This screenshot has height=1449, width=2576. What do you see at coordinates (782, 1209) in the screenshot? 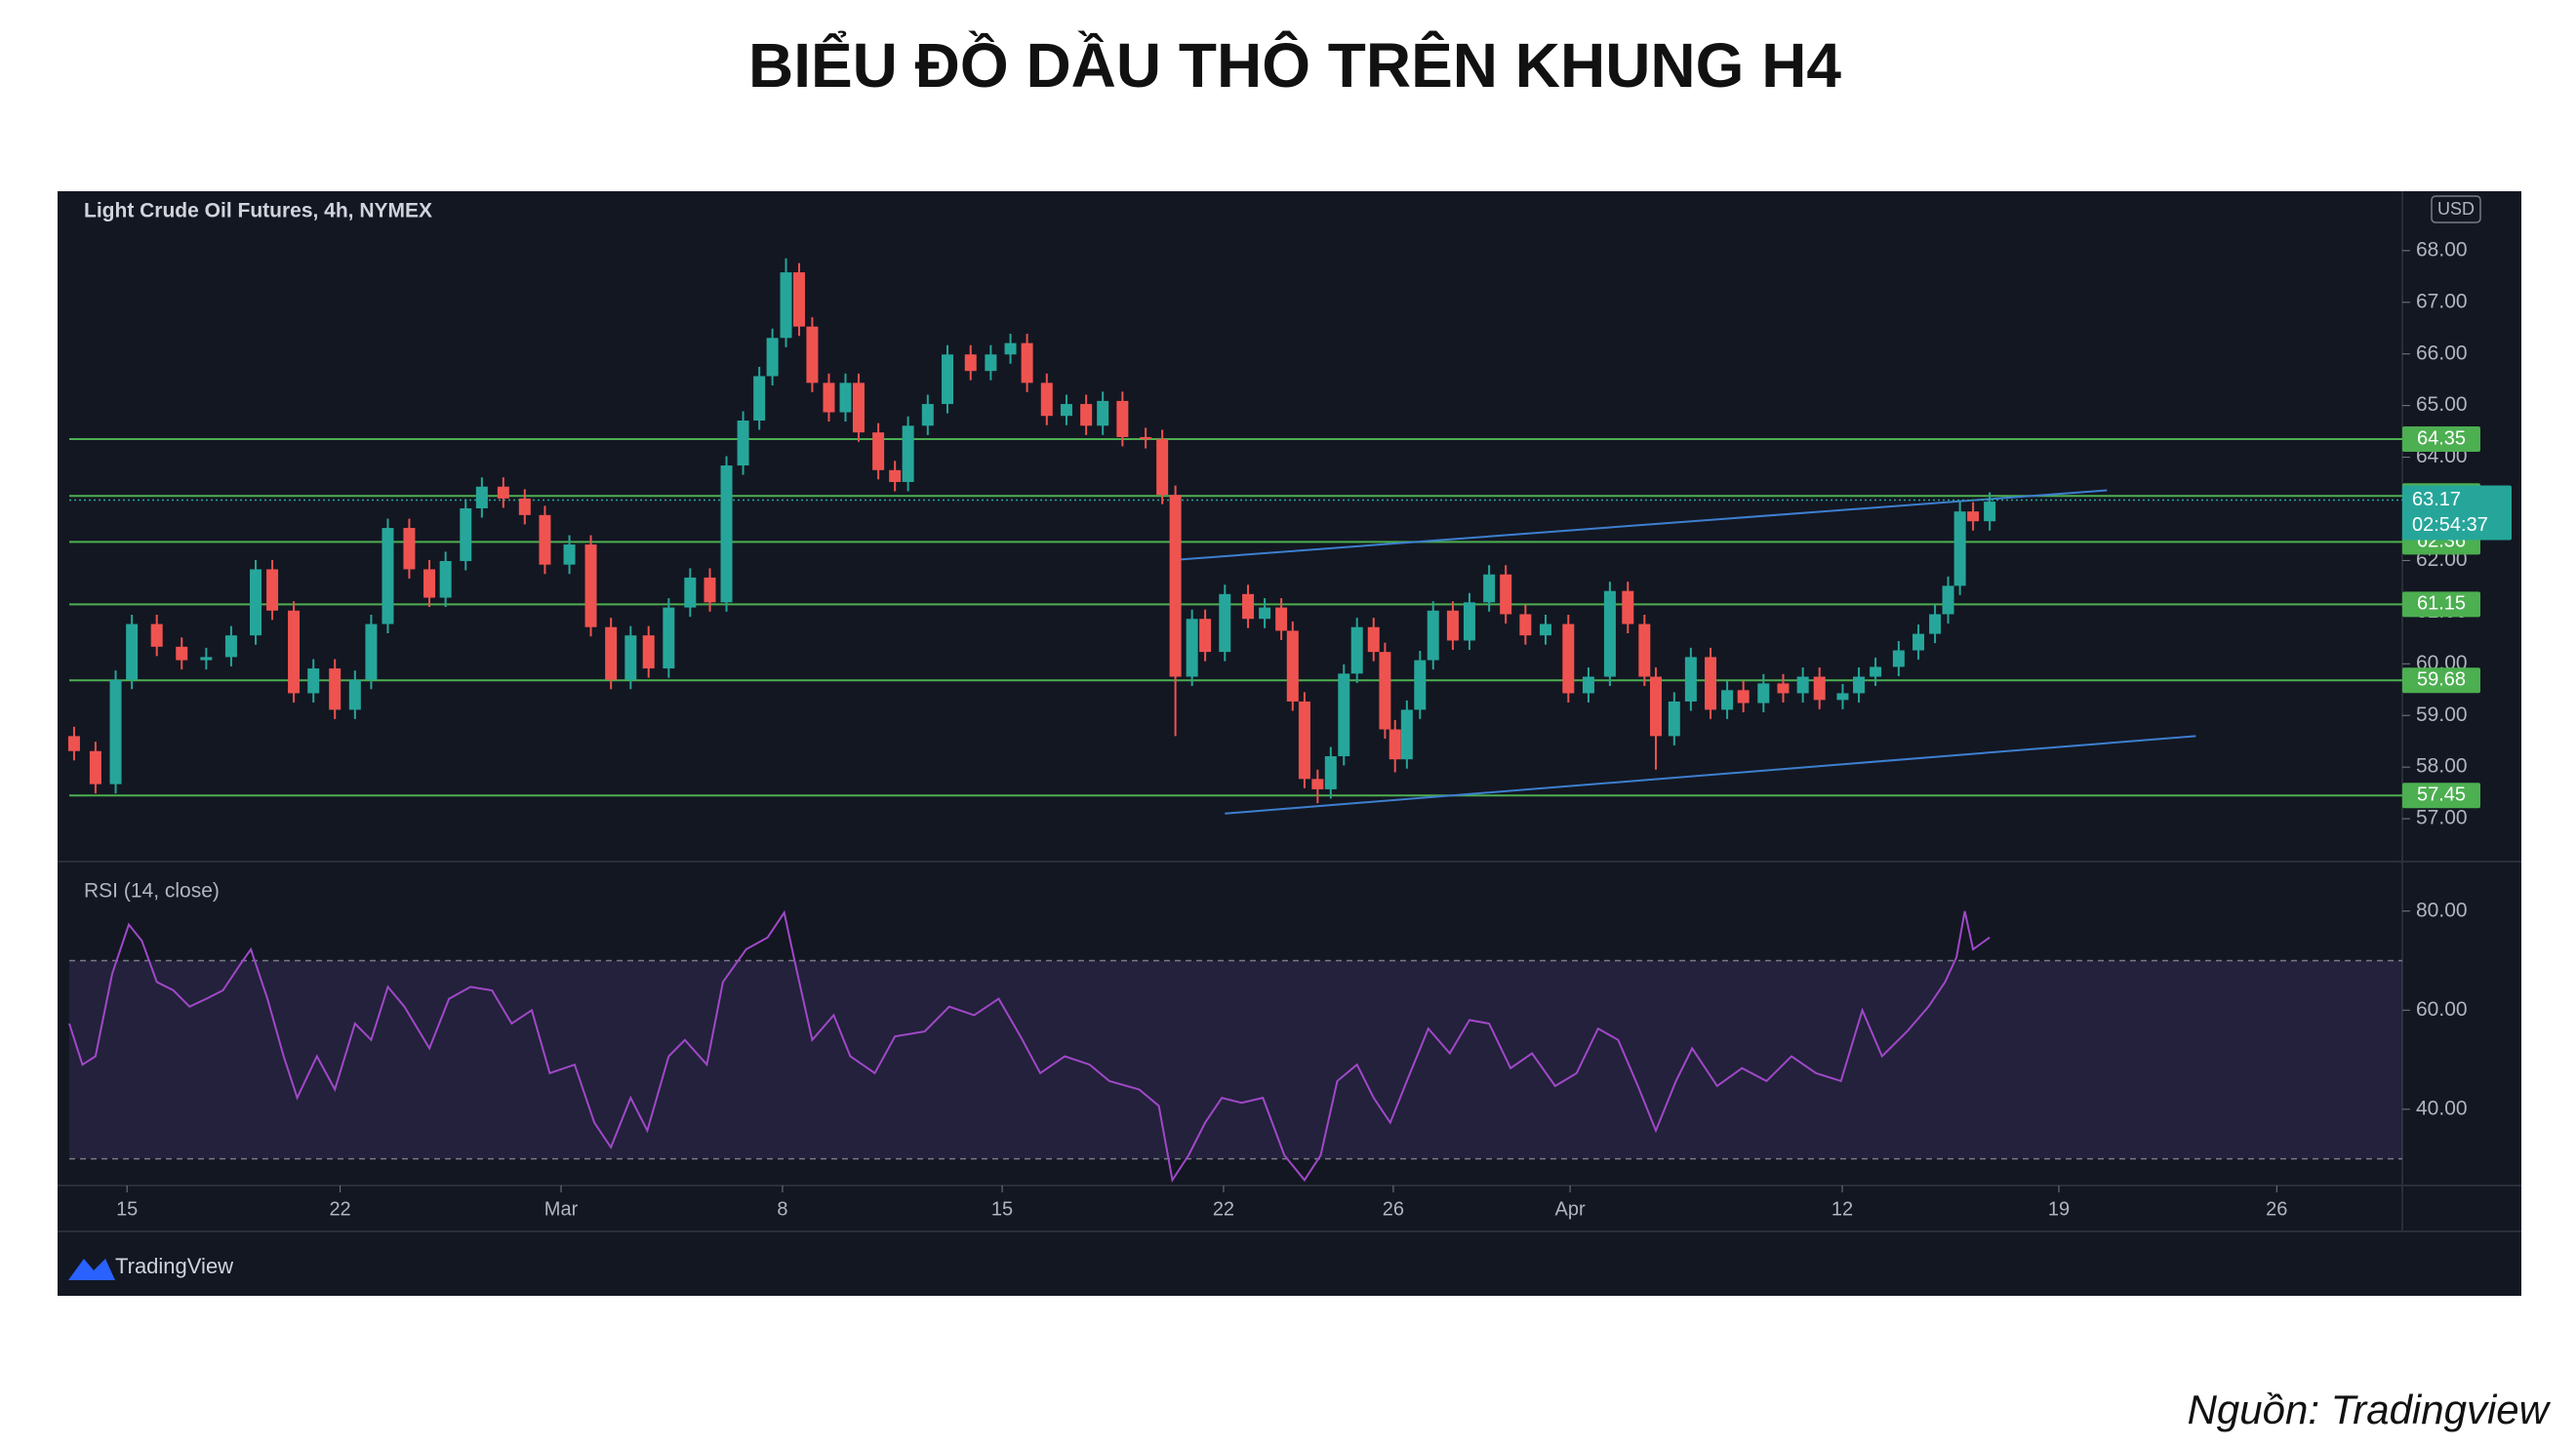
I see `x-tick-label: 8` at bounding box center [782, 1209].